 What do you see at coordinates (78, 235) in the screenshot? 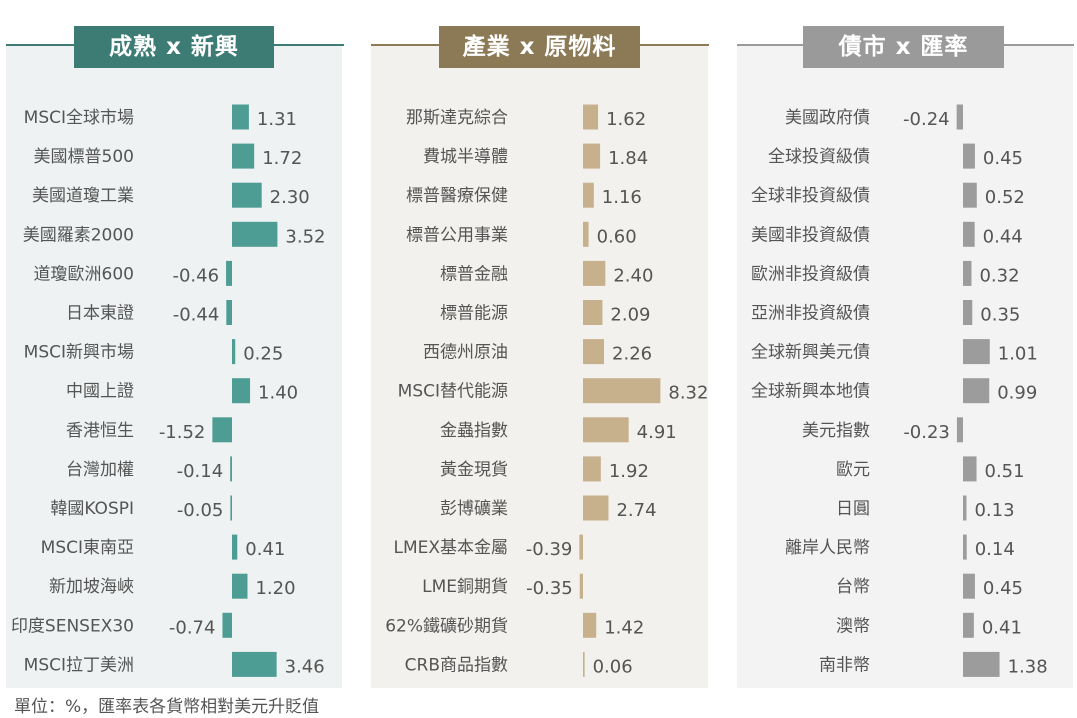
I see `category-label: 美國羅素2000` at bounding box center [78, 235].